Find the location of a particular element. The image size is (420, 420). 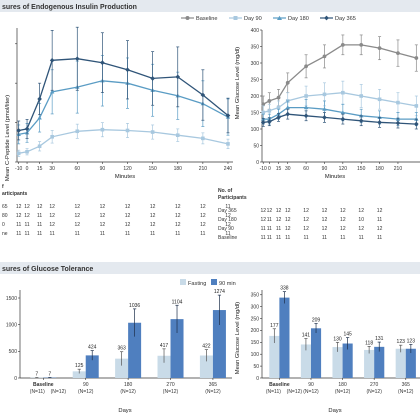

y-tick-label: 250 is located at coordinates (255, 319).